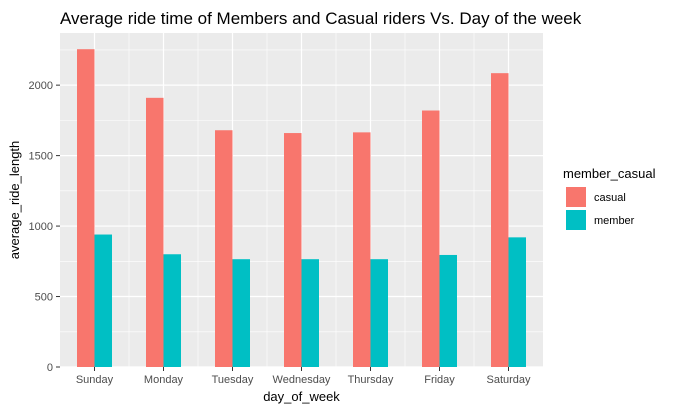 Image resolution: width=683 pixels, height=411 pixels. I want to click on bar-casual-saturday, so click(500, 220).